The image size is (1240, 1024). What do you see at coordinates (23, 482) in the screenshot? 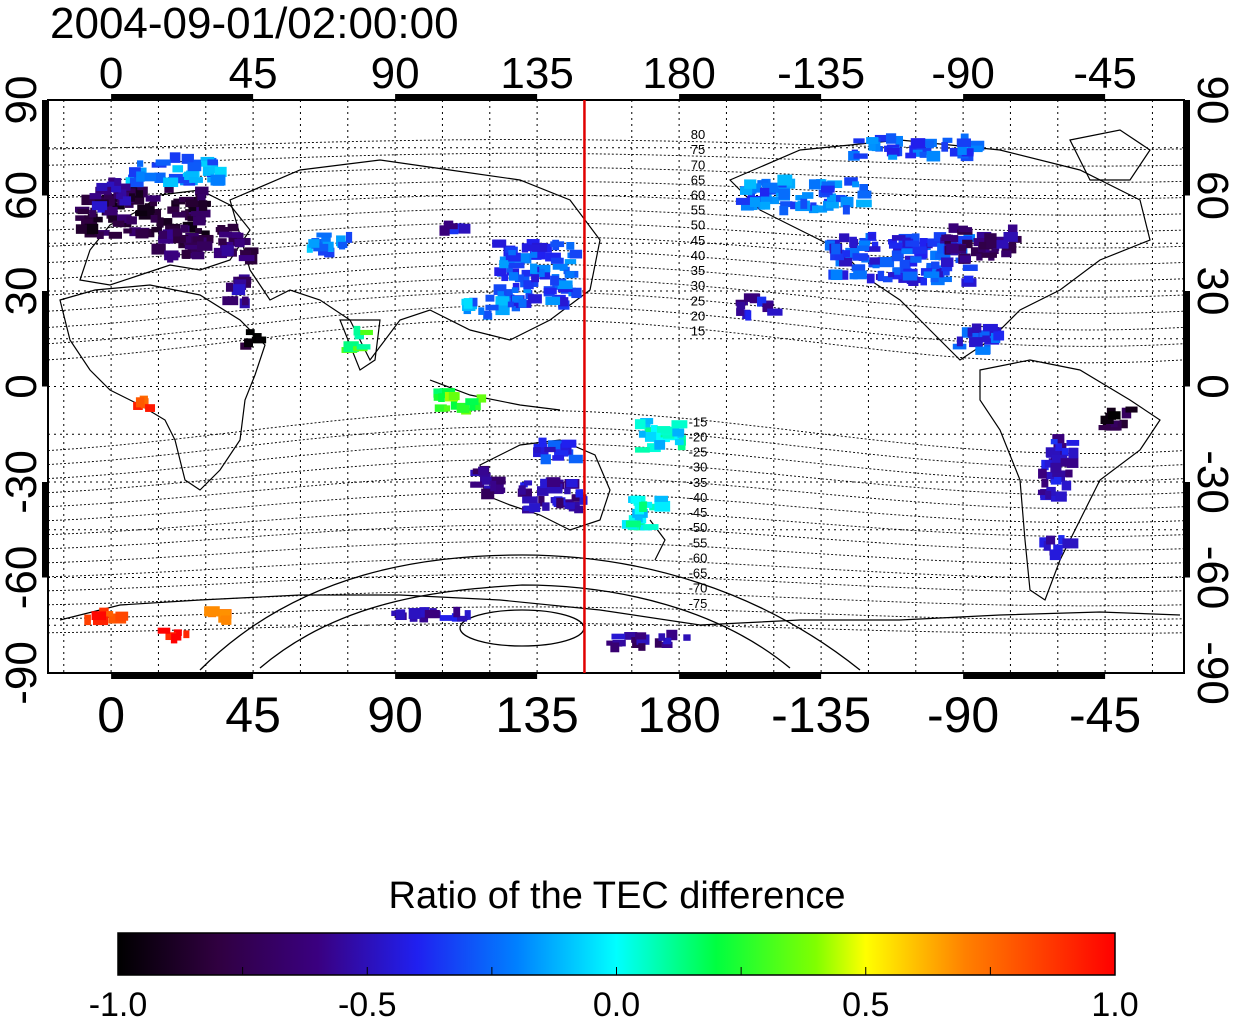
I see `lat-tick-label-left: -30` at bounding box center [23, 482].